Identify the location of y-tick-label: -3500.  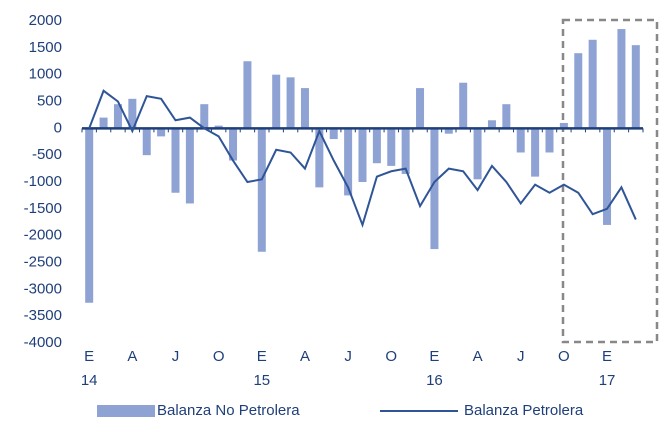
(43, 315).